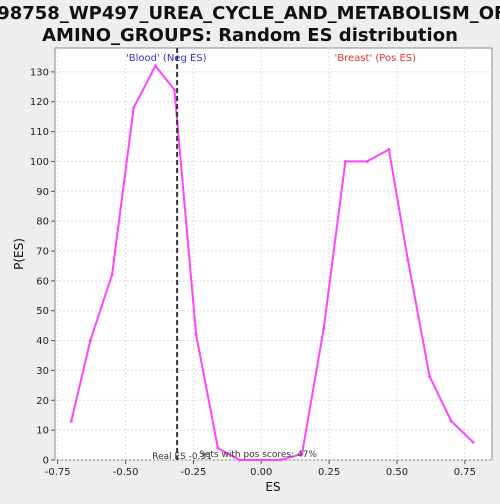  What do you see at coordinates (376, 58) in the screenshot?
I see `pos-es-label: 'Breast' (Pos ES)` at bounding box center [376, 58].